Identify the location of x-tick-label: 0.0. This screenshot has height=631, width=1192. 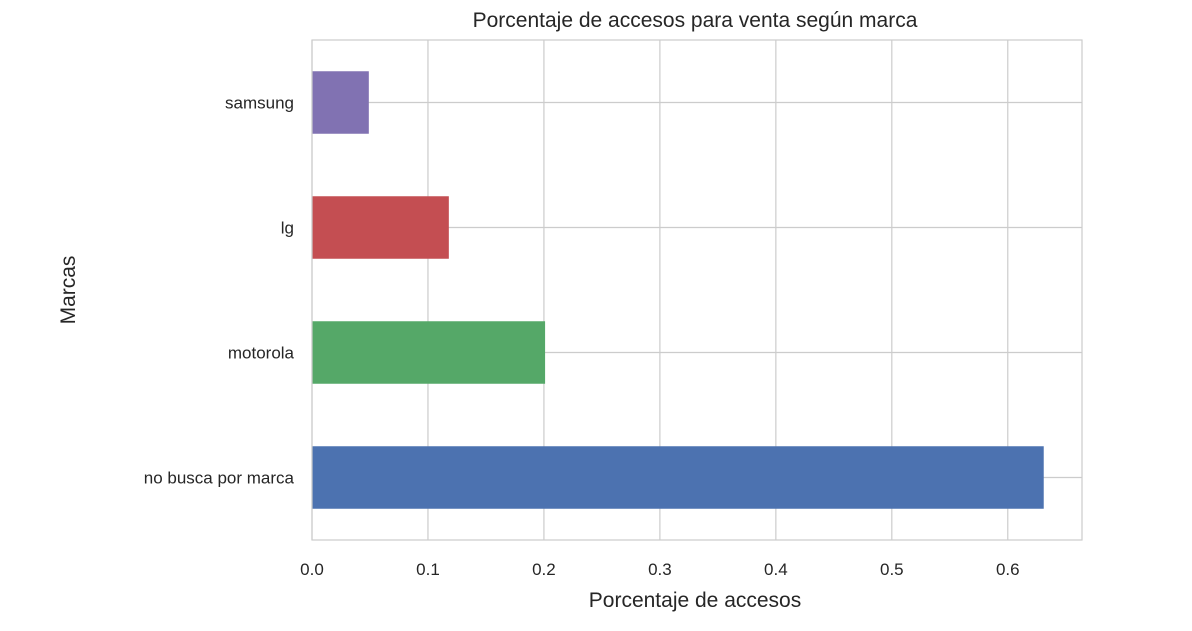
(312, 569).